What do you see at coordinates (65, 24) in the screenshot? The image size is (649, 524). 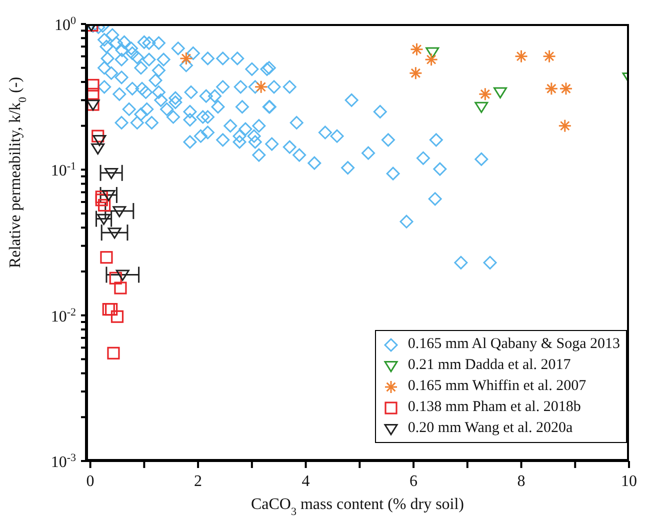 I see `y-tick-label: 10$^{0}$` at bounding box center [65, 24].